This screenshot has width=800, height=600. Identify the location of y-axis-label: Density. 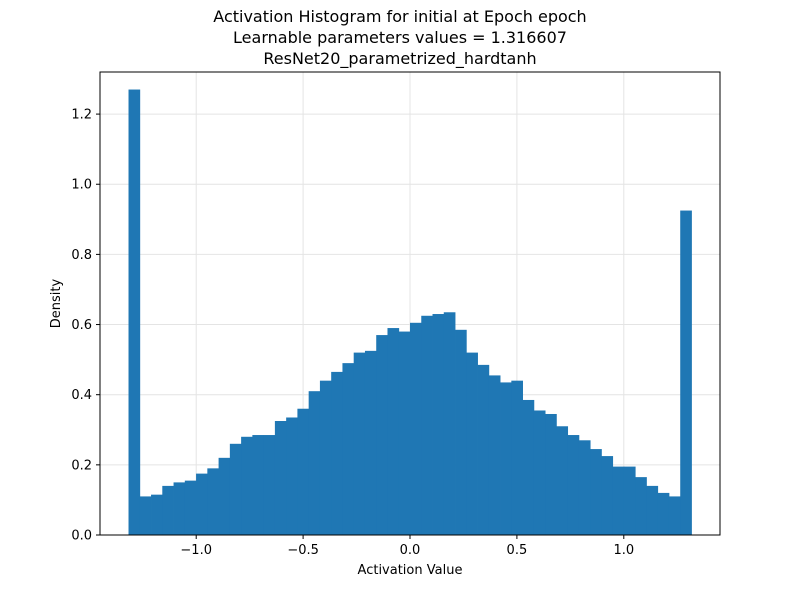
(56, 303).